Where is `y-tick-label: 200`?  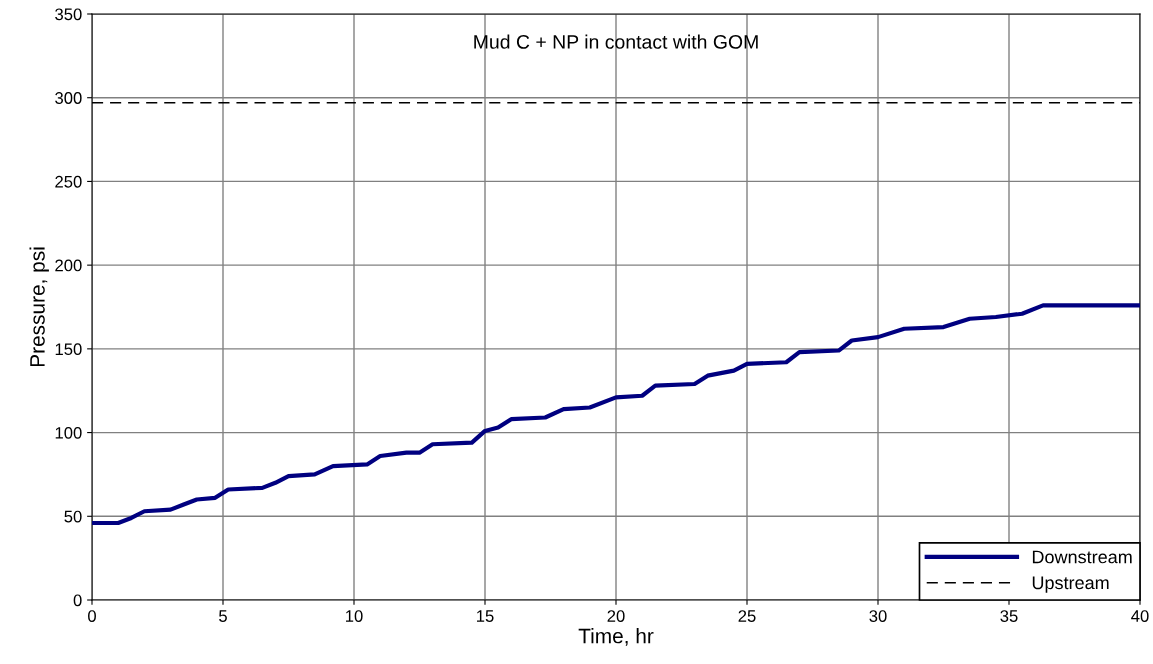
y-tick-label: 200 is located at coordinates (68, 265).